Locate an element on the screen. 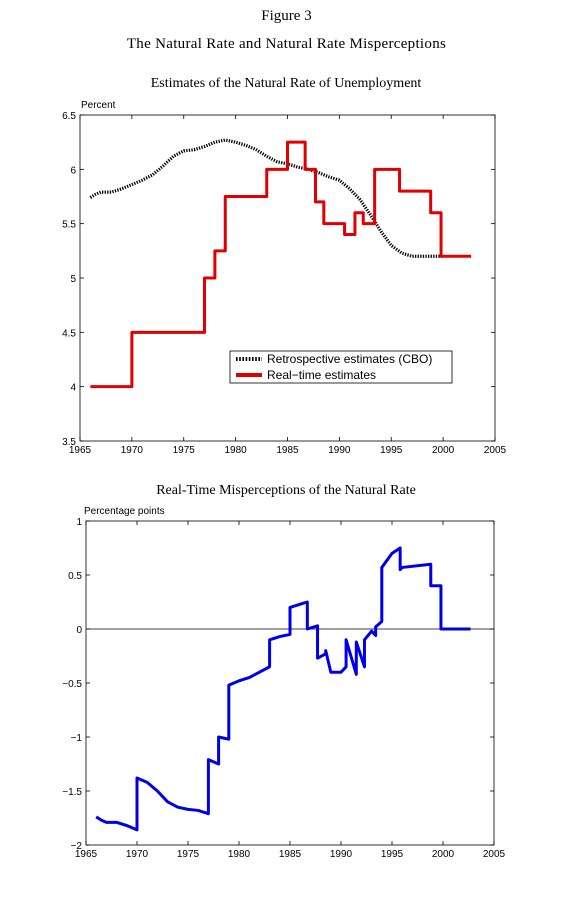  legend-label-cbo: Retrospective estimates (CBO) is located at coordinates (349, 359).